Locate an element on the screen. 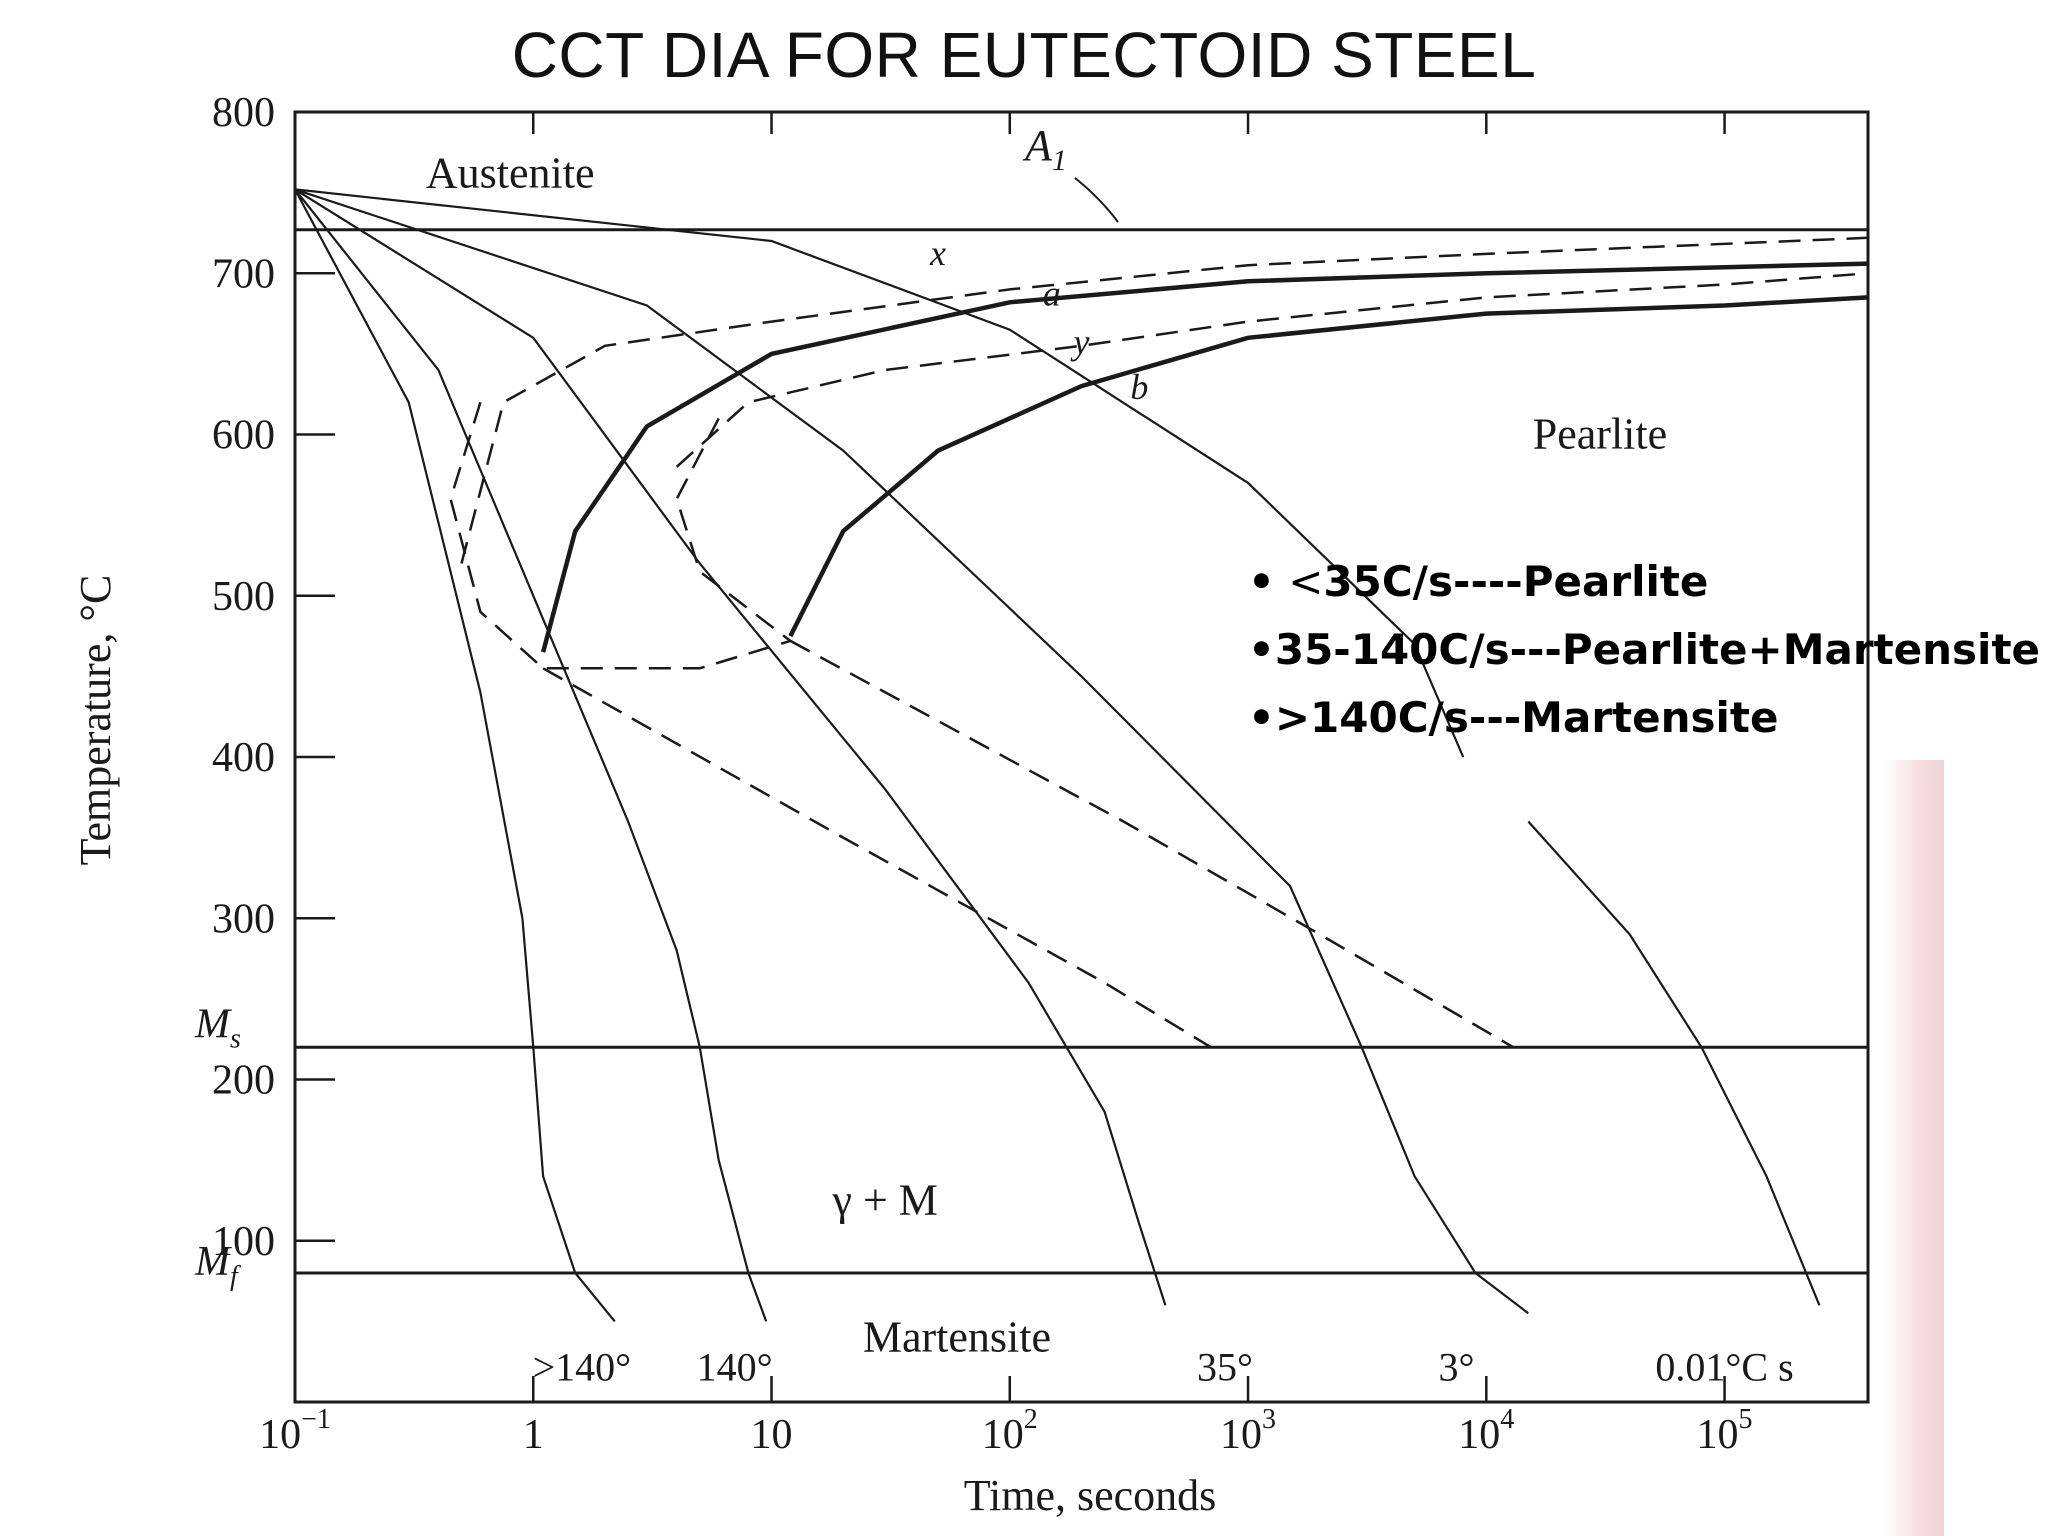 The height and width of the screenshot is (1536, 2048). point-label-x: x is located at coordinates (937, 253).